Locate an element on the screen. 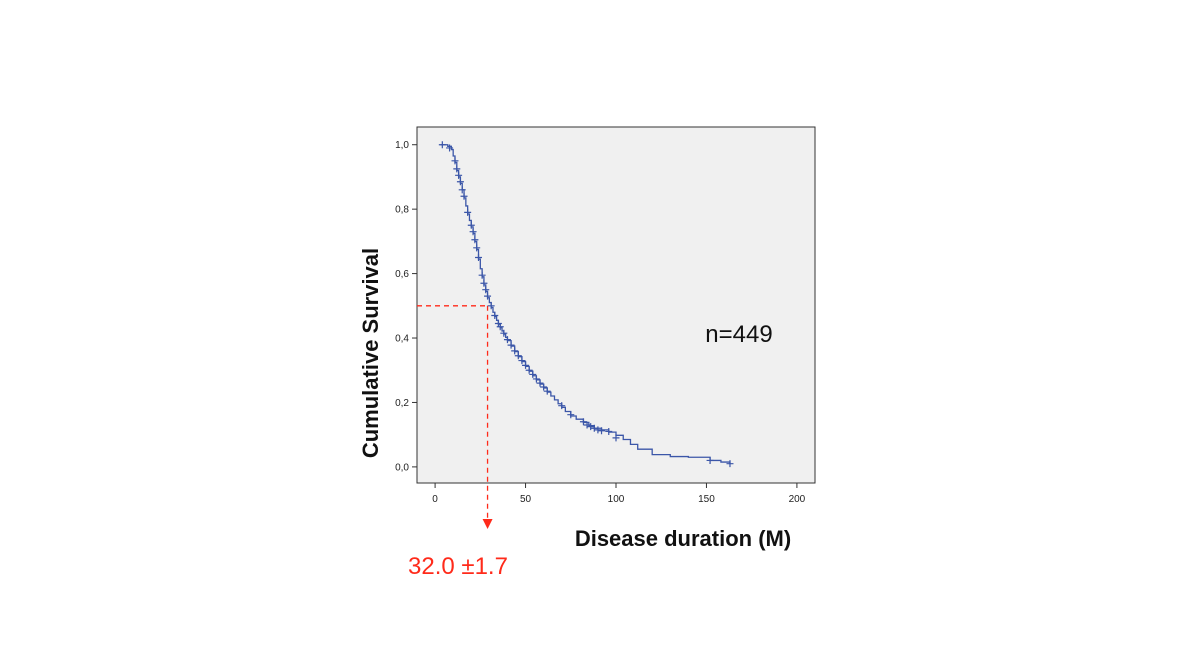  x-tick-label: 150 is located at coordinates (706, 499).